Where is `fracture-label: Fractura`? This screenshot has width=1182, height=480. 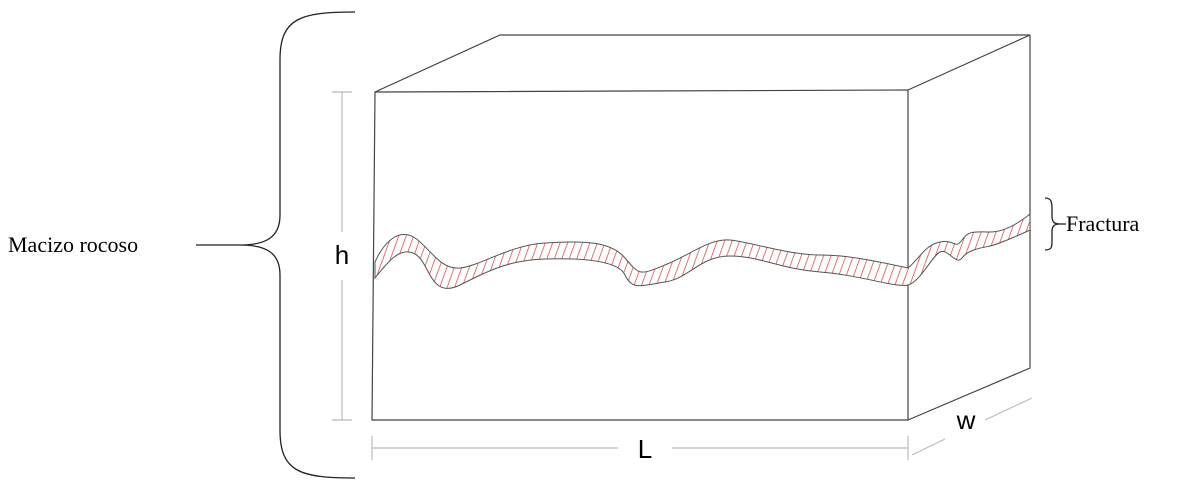 fracture-label: Fractura is located at coordinates (1103, 223).